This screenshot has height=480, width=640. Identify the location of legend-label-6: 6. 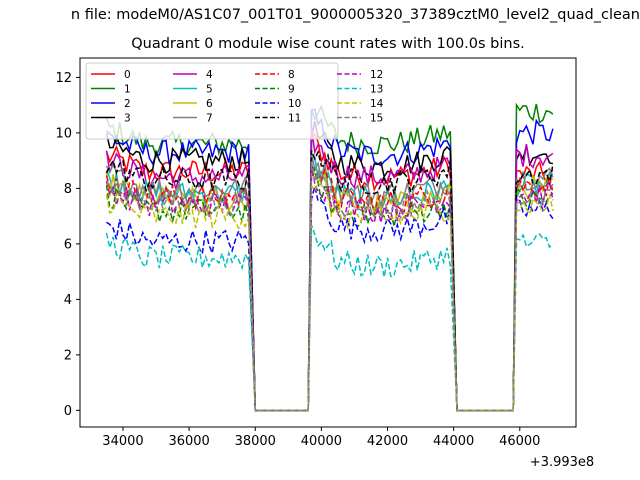
(209, 104).